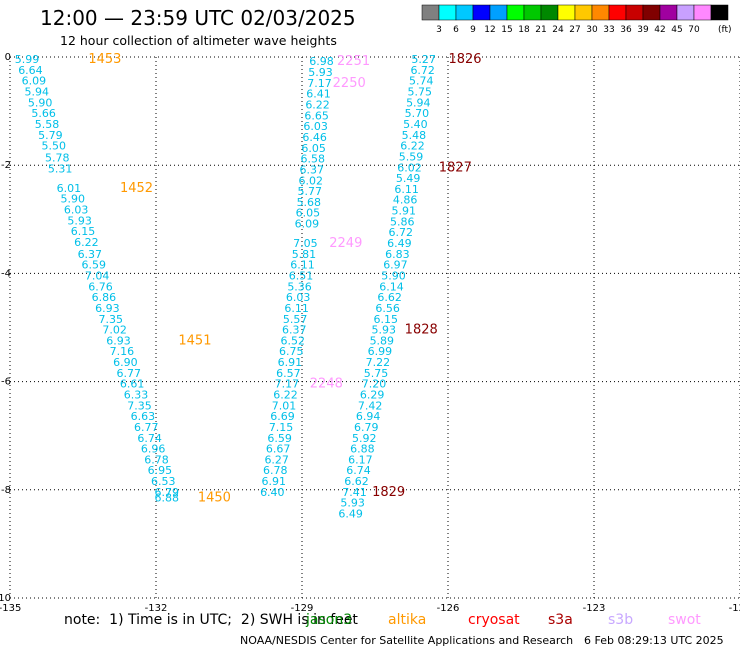  I want to click on wave-height-point: 6.41, so click(318, 94).